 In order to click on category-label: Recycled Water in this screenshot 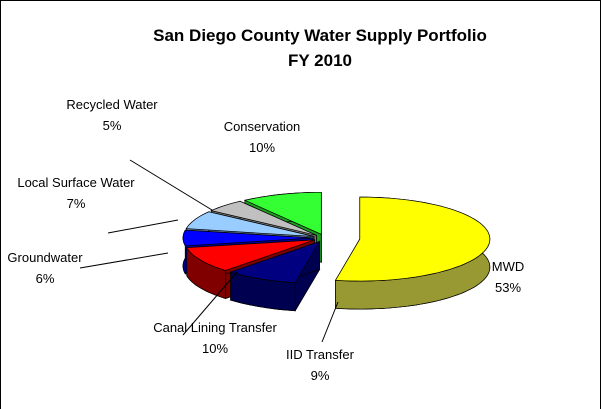, I will do `click(112, 104)`.